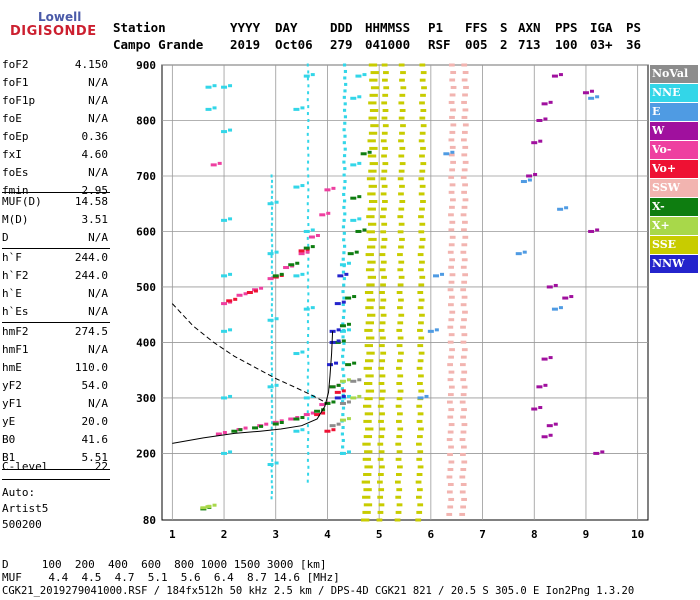 Image resolution: width=700 pixels, height=600 pixels. I want to click on legend-label: SSW, so click(666, 187).